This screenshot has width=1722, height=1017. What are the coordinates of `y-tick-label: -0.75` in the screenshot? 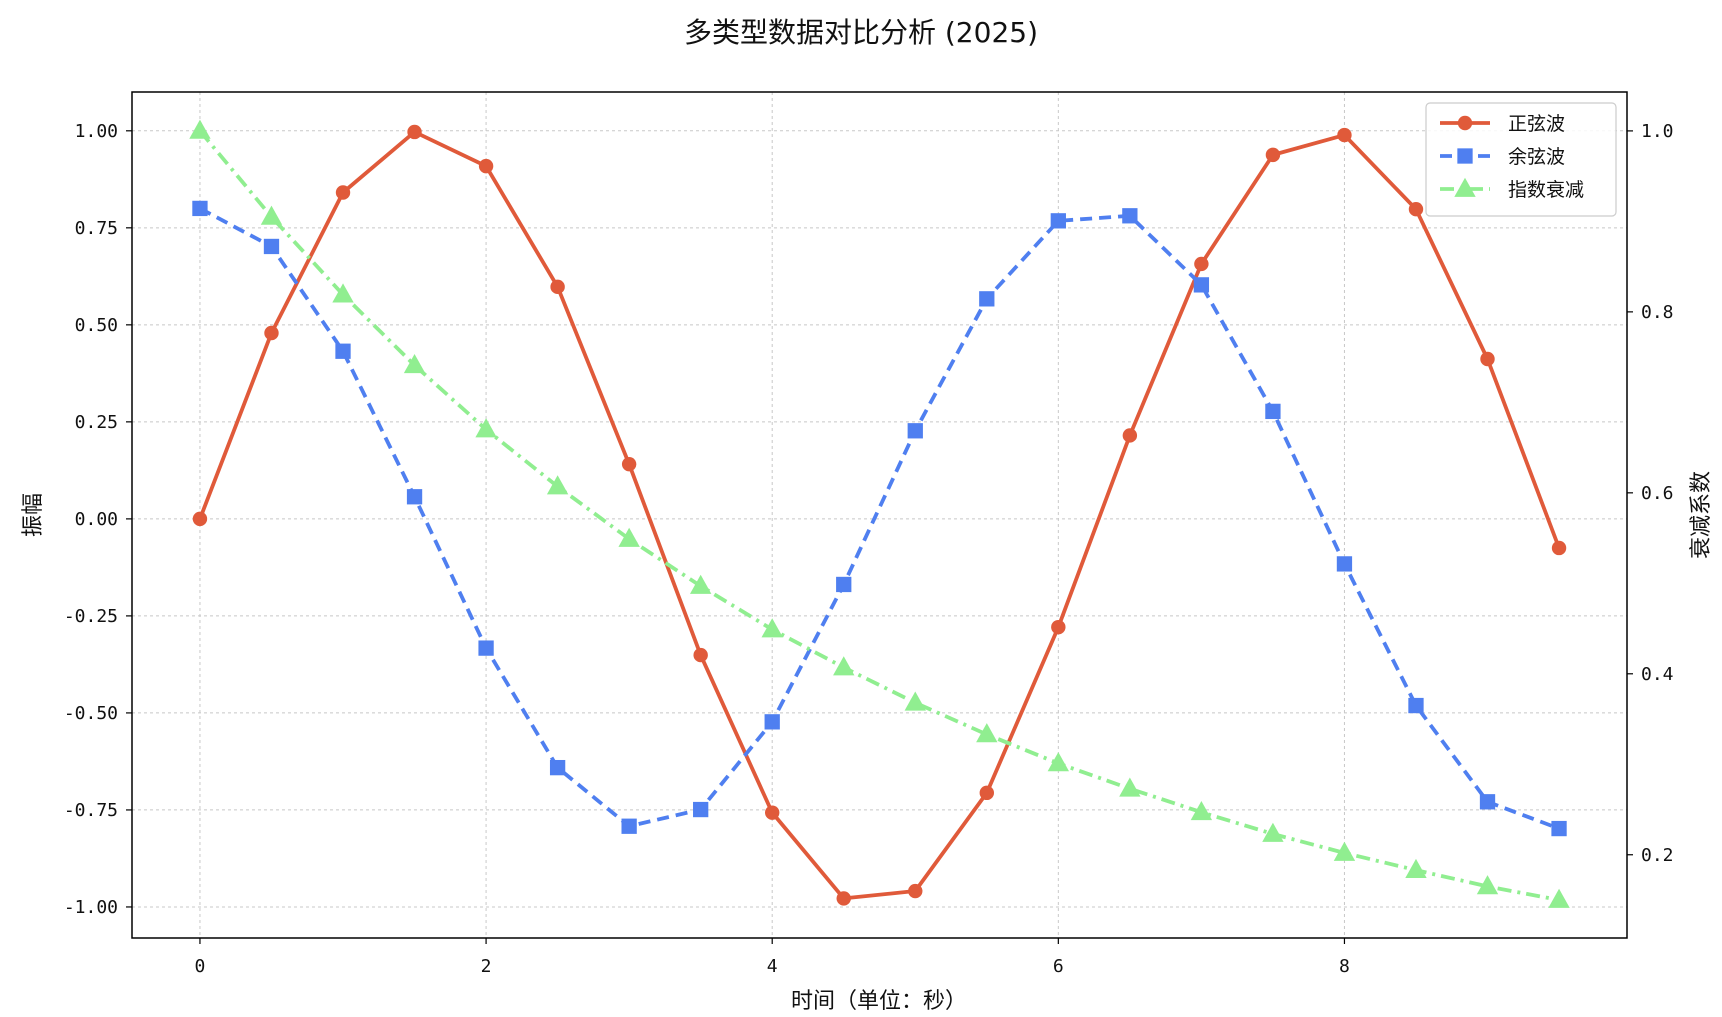 It's located at (91, 810).